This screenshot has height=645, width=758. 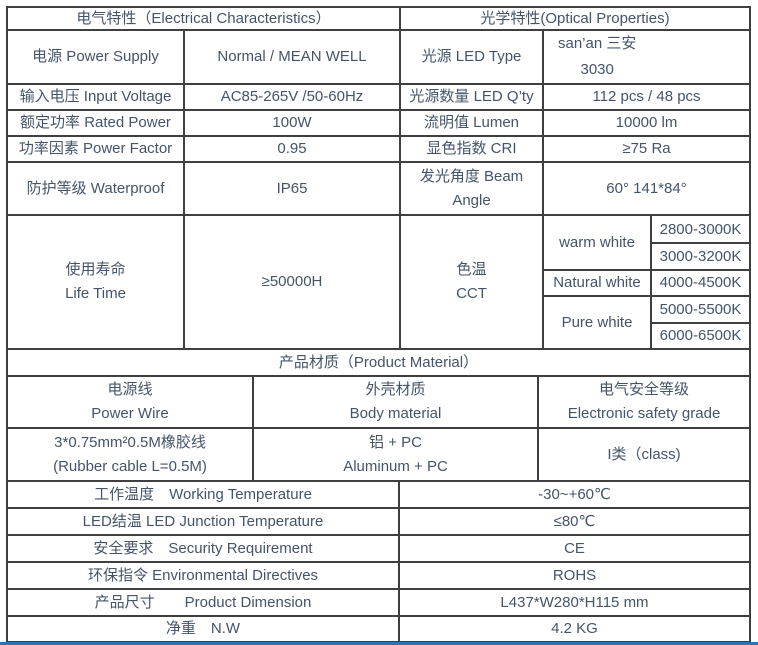 I want to click on cct-label: 色温 CCT, so click(x=470, y=281).